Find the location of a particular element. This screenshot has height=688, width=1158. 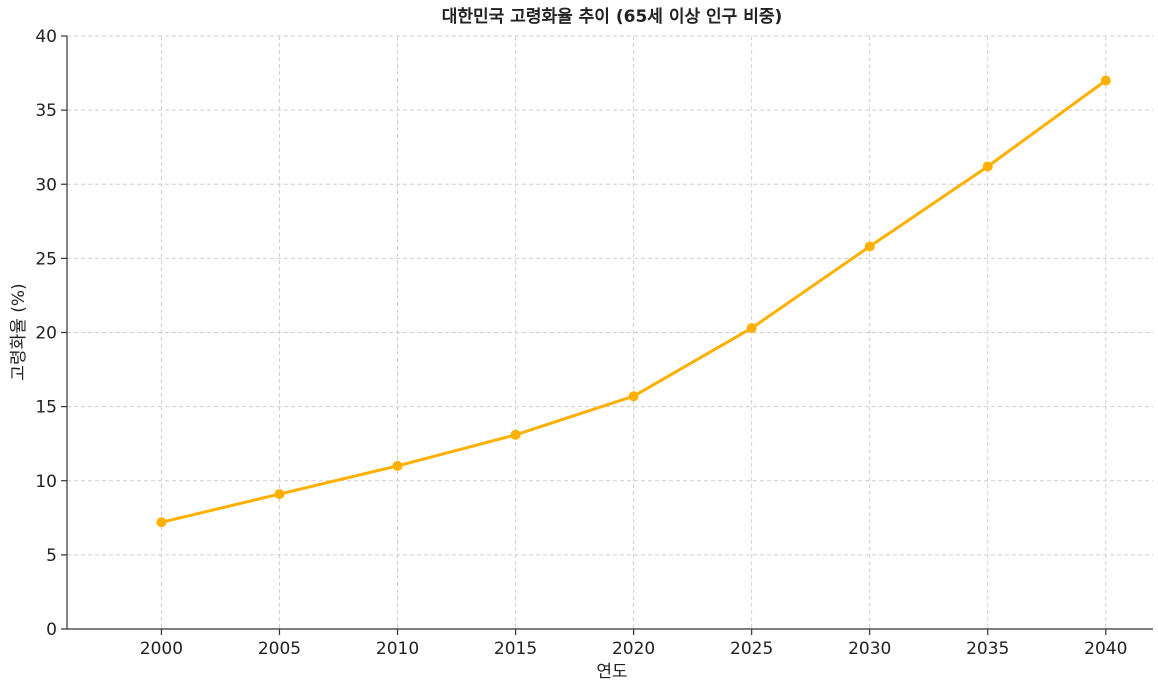

y-tick-label: 40 is located at coordinates (46, 37).